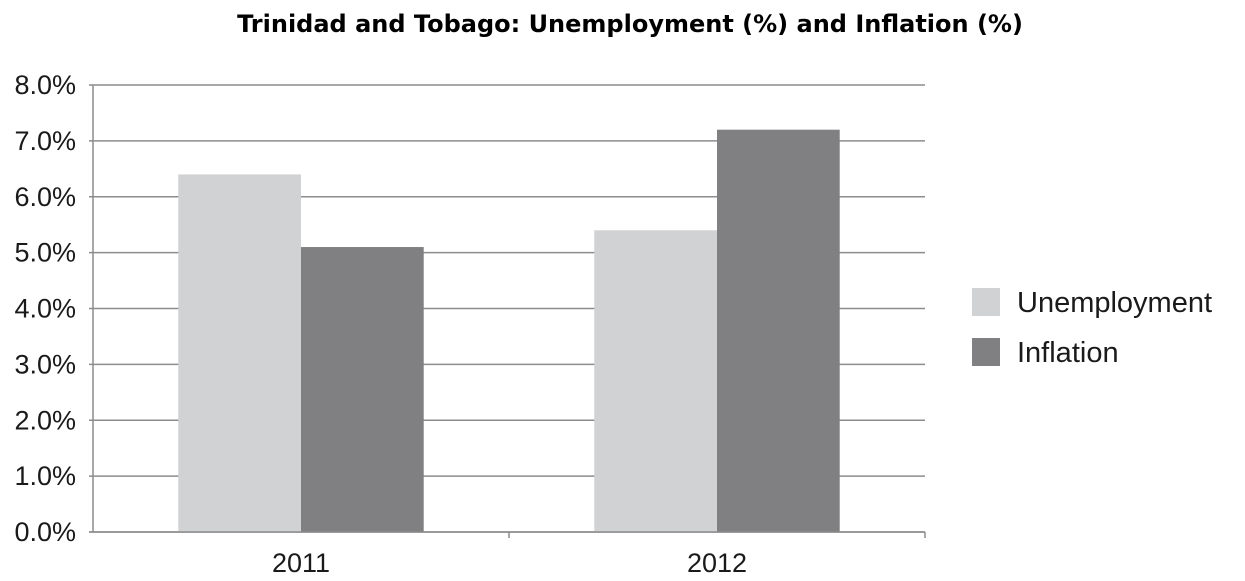  Describe the element at coordinates (509, 563) in the screenshot. I see `x-axis-ticks: 2011 2012` at that location.